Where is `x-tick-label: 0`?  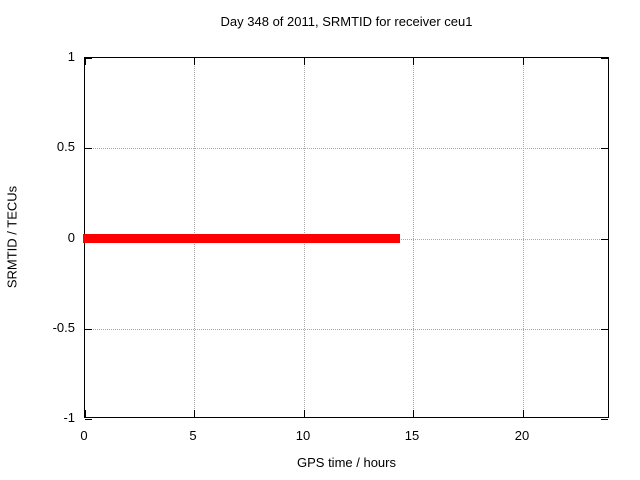 x-tick-label: 0 is located at coordinates (84, 435).